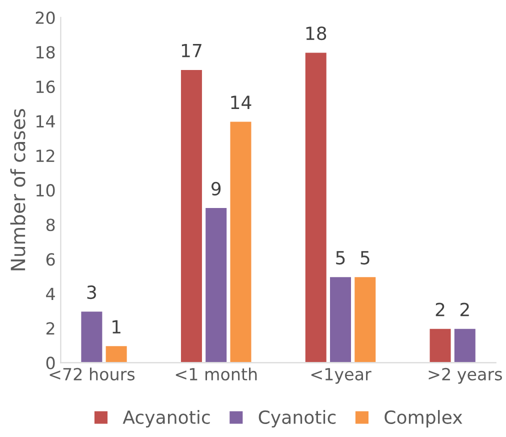  Describe the element at coordinates (192, 51) in the screenshot. I see `data-label: 17` at that location.